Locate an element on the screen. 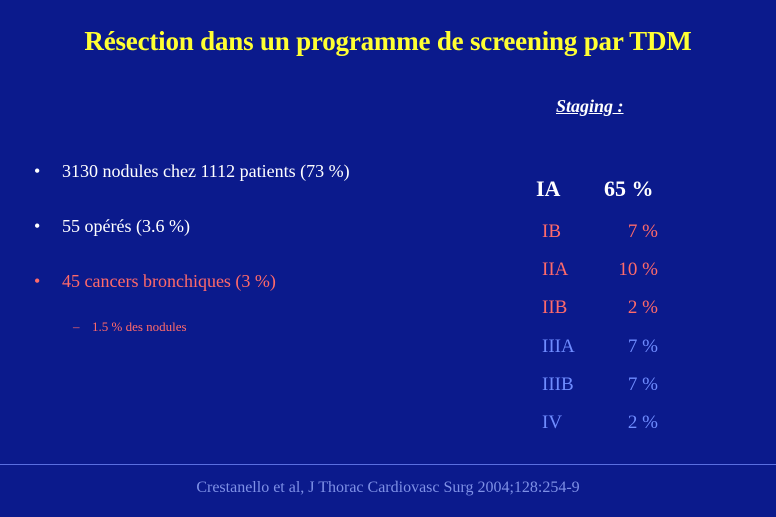 The width and height of the screenshot is (776, 517). stage-name: IA is located at coordinates (548, 188).